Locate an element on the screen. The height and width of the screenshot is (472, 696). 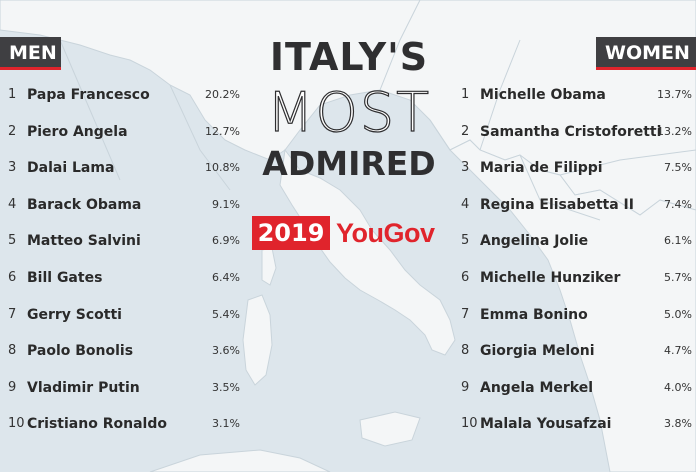
list-item: 6 Michelle Hunziker 5.7% is located at coordinates (575, 278).